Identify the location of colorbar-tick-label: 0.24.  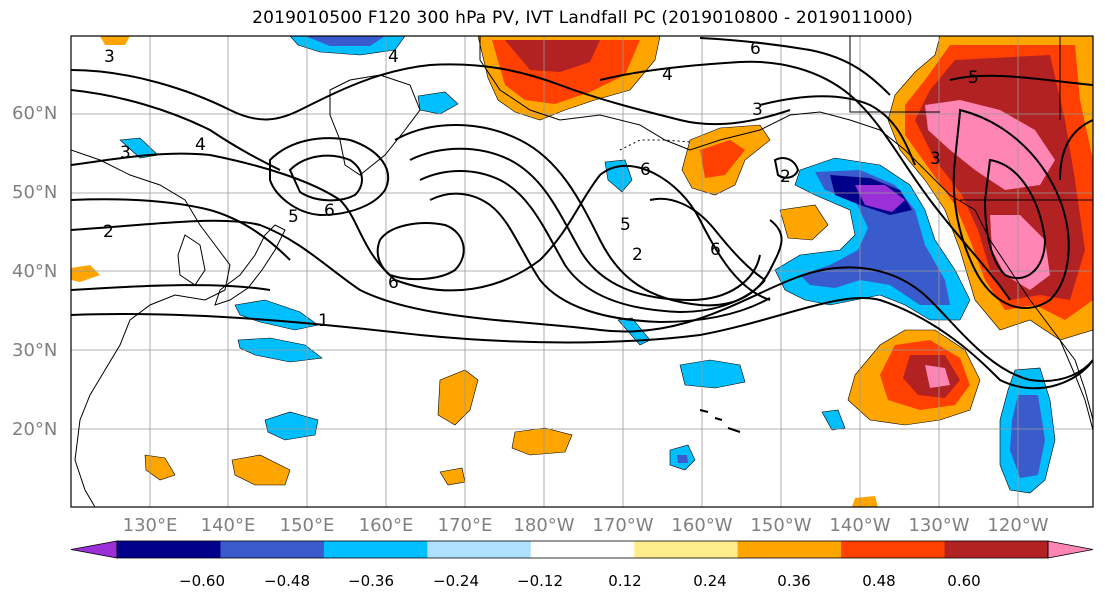
(710, 581).